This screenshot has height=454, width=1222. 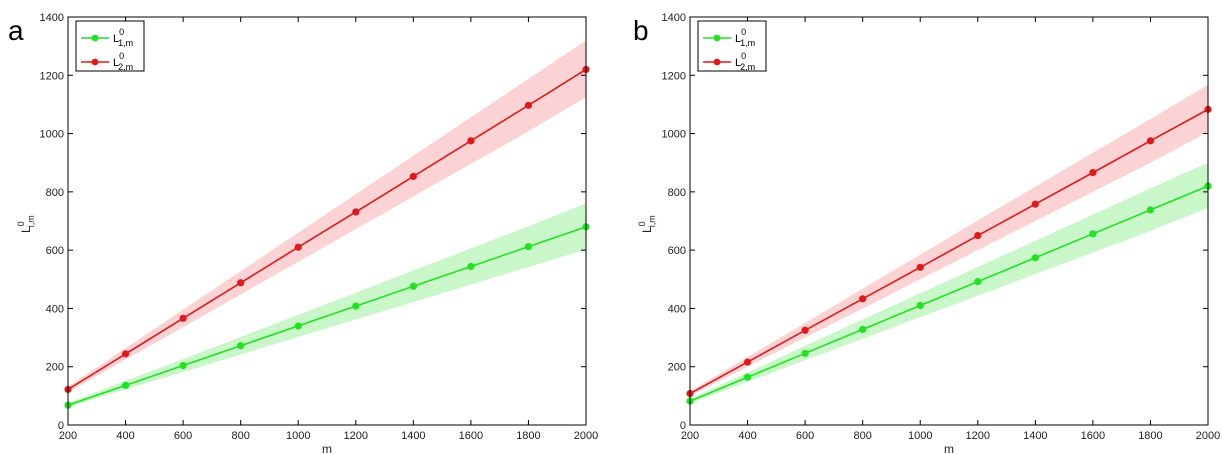 What do you see at coordinates (641, 30) in the screenshot?
I see `panel-label: b` at bounding box center [641, 30].